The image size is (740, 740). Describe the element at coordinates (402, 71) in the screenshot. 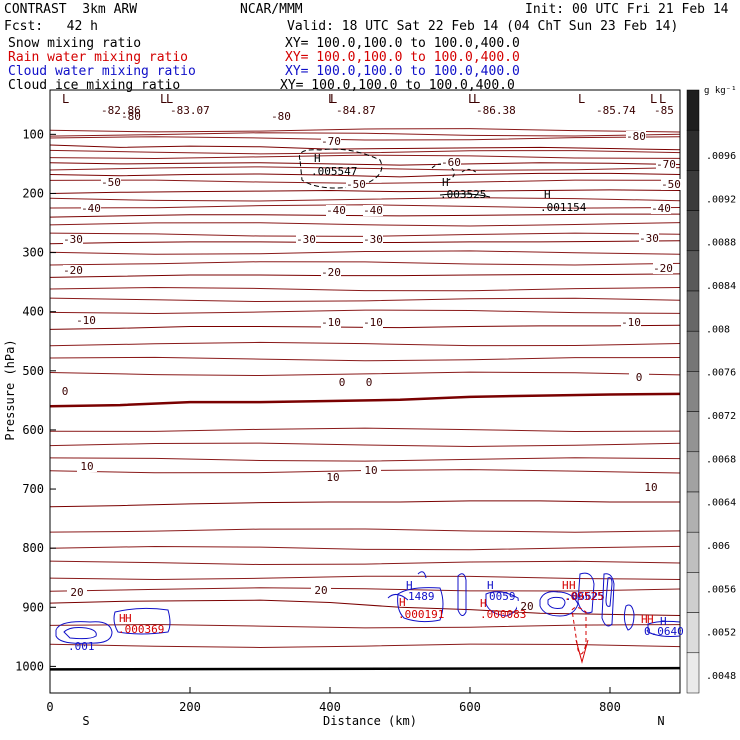

I see `cloud-water-field-xy: XY= 100.0,100.0 to 100.0,400.0` at that location.